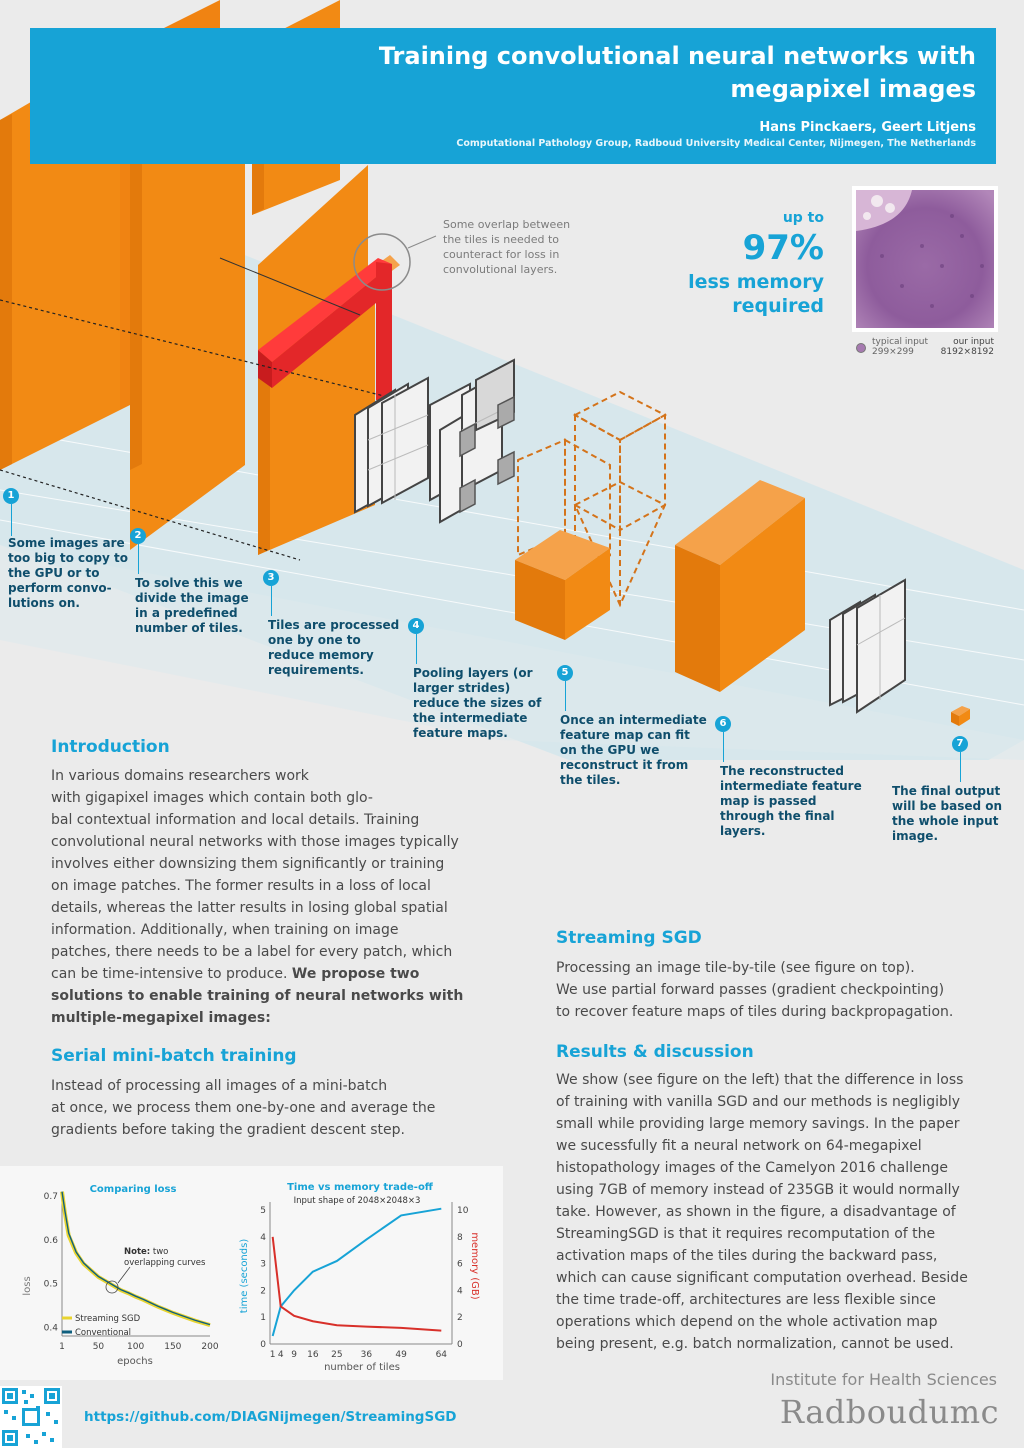 This screenshot has height=1448, width=1024. Describe the element at coordinates (357, 1201) in the screenshot. I see `chart-subtitle: Input shape of 2048×2048×3` at that location.